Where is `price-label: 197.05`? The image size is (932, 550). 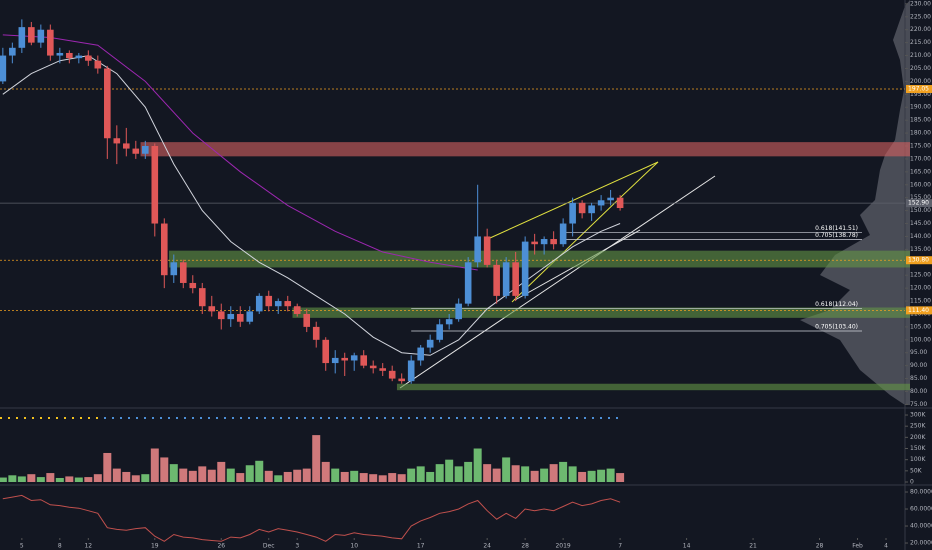 price-label: 197.05 is located at coordinates (918, 89).